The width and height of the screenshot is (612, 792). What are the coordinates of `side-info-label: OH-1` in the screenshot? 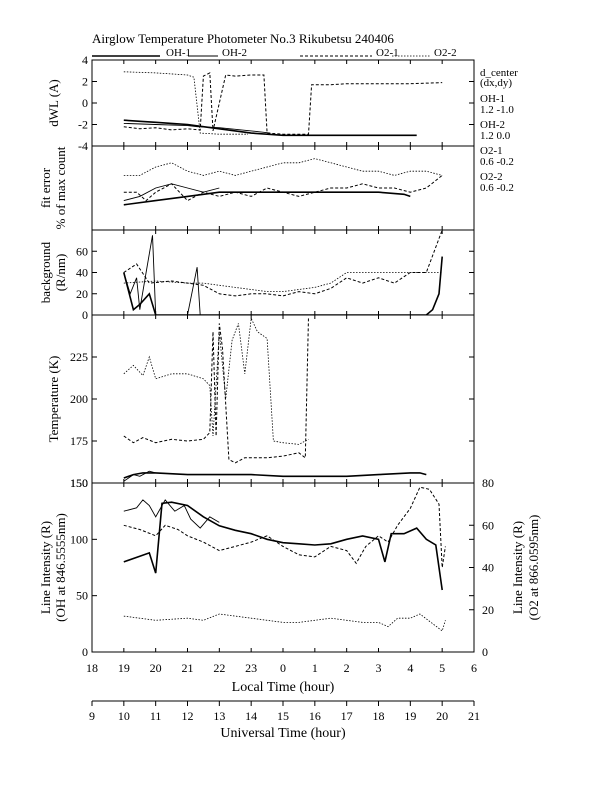 It's located at (492, 99).